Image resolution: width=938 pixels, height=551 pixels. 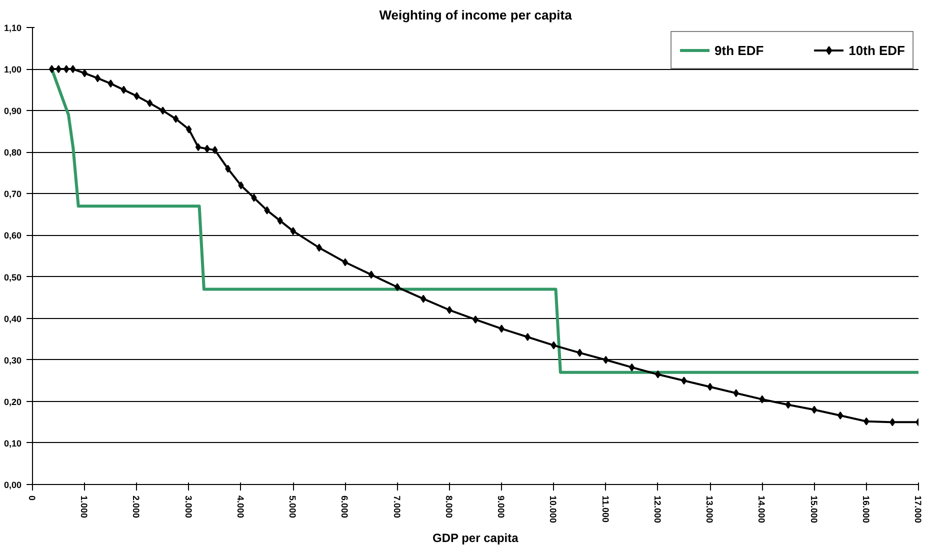 I want to click on x-tick-label: 17.000, so click(x=918, y=510).